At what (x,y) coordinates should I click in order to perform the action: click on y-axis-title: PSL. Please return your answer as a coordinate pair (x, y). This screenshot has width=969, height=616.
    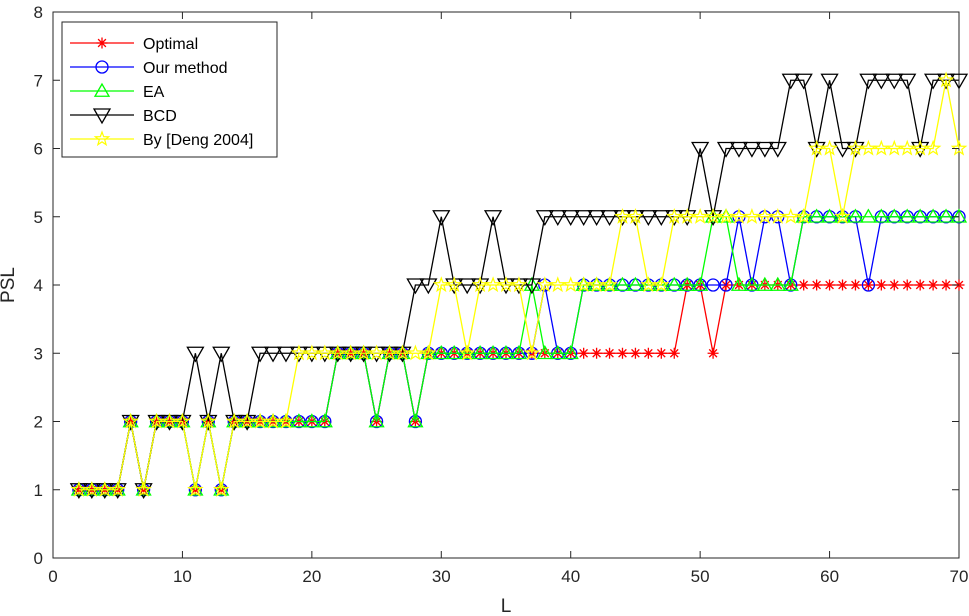
    Looking at the image, I should click on (9, 285).